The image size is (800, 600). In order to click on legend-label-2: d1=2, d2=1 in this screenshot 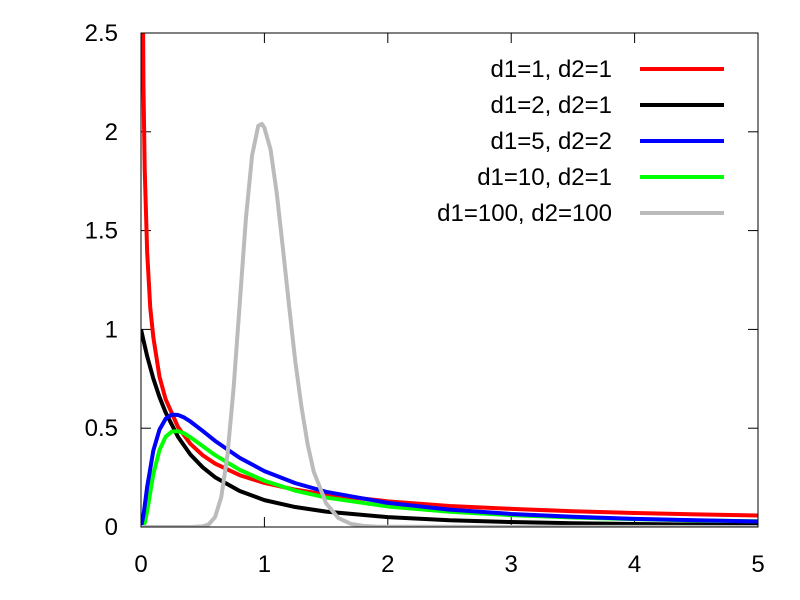, I will do `click(551, 105)`.